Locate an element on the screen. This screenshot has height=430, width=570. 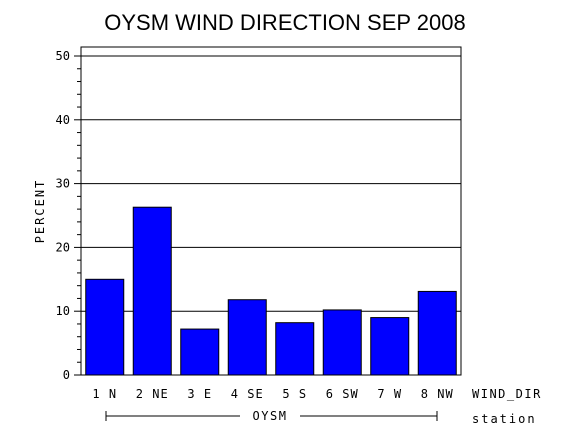
y-tick-label-40: 40 is located at coordinates (63, 120).